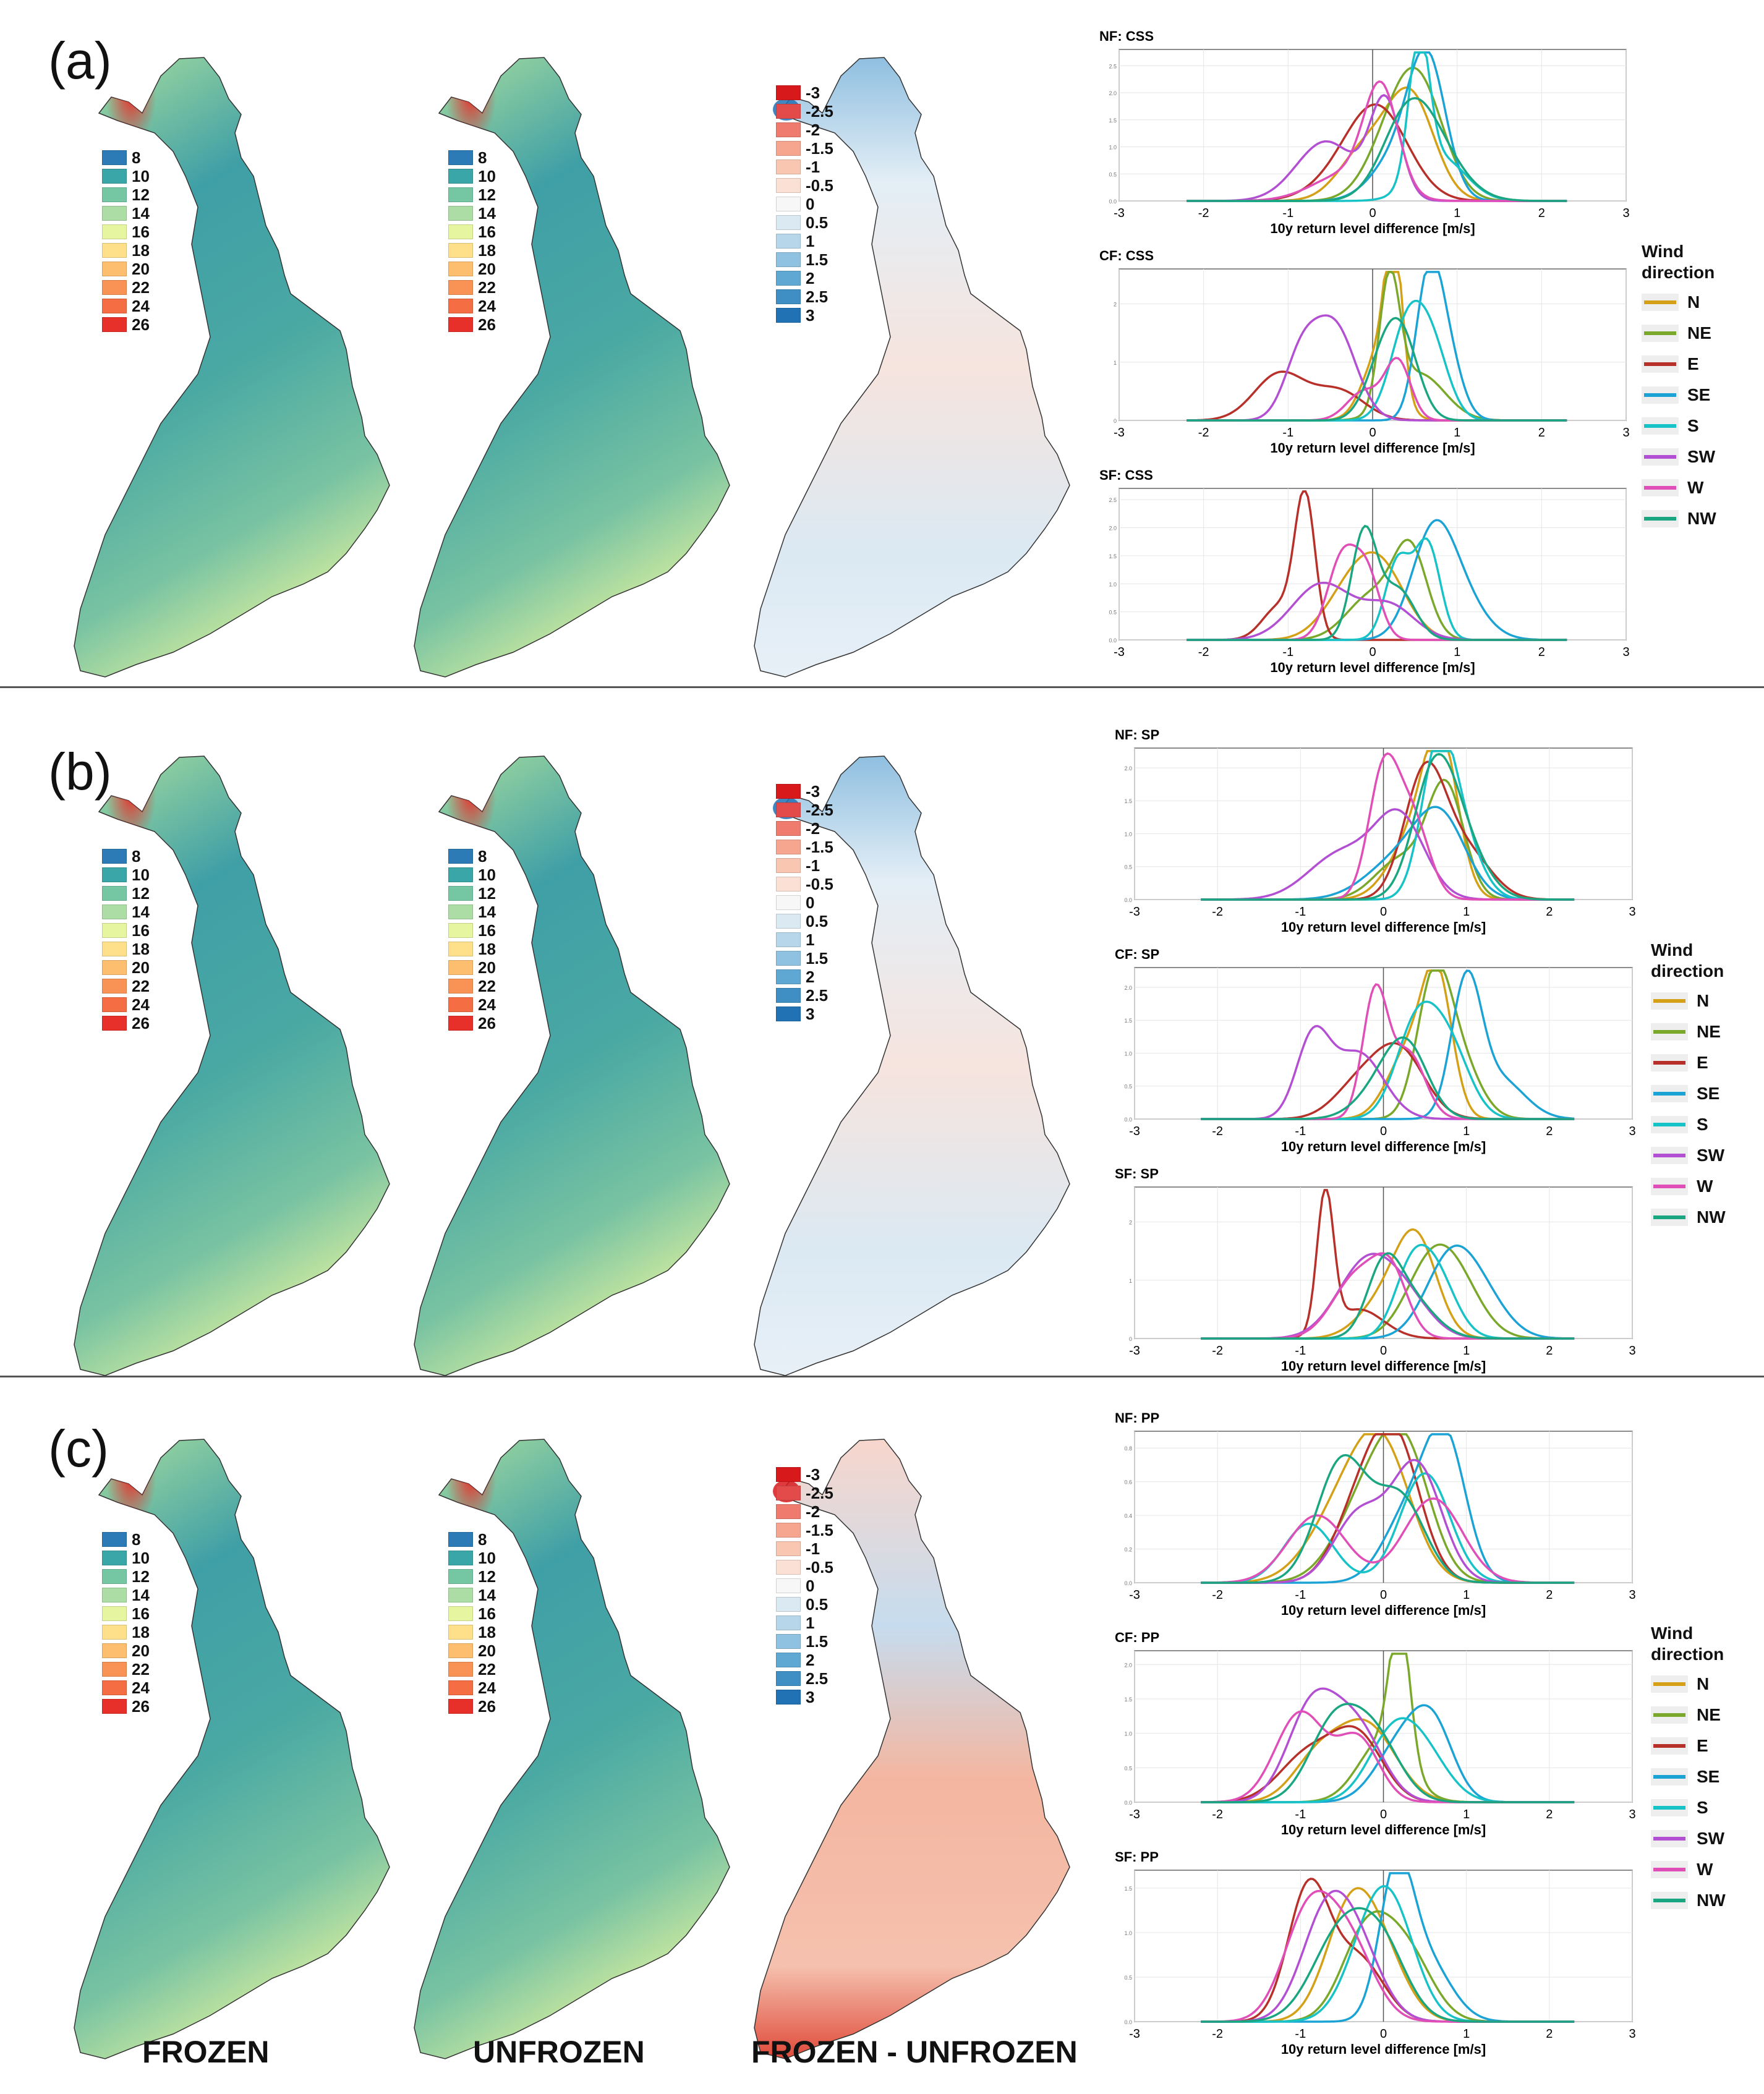 This screenshot has width=1764, height=2094. What do you see at coordinates (487, 930) in the screenshot?
I see `legend-label: 16` at bounding box center [487, 930].